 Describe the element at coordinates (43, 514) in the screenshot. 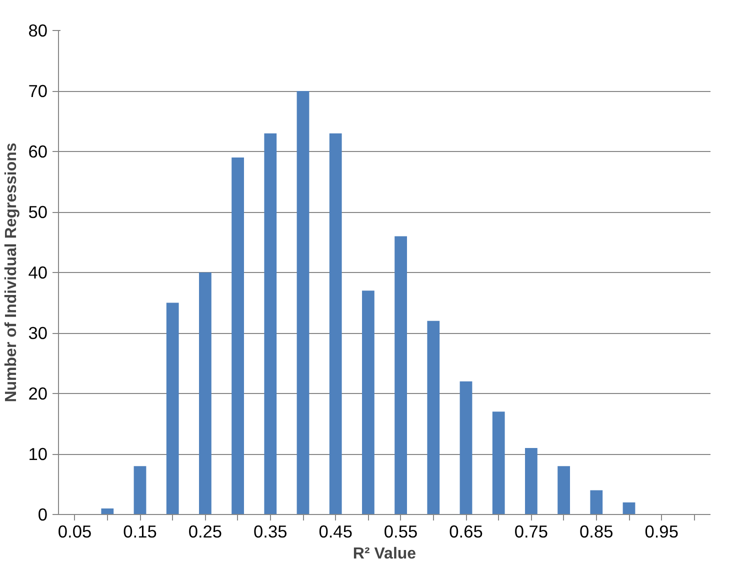

I see `y-tick-label: 0` at that location.